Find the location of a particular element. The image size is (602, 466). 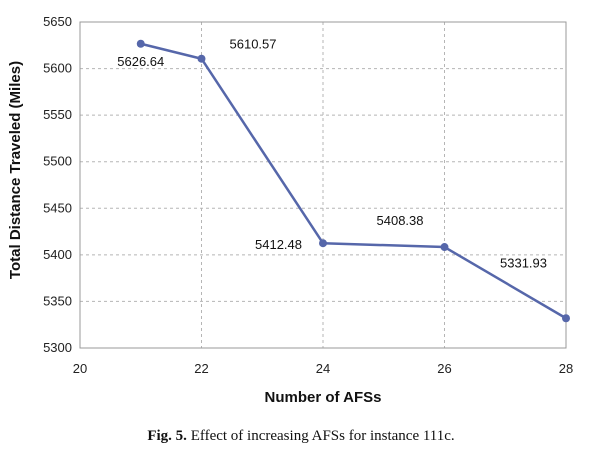

caption-label: Fig. 5. is located at coordinates (167, 436).